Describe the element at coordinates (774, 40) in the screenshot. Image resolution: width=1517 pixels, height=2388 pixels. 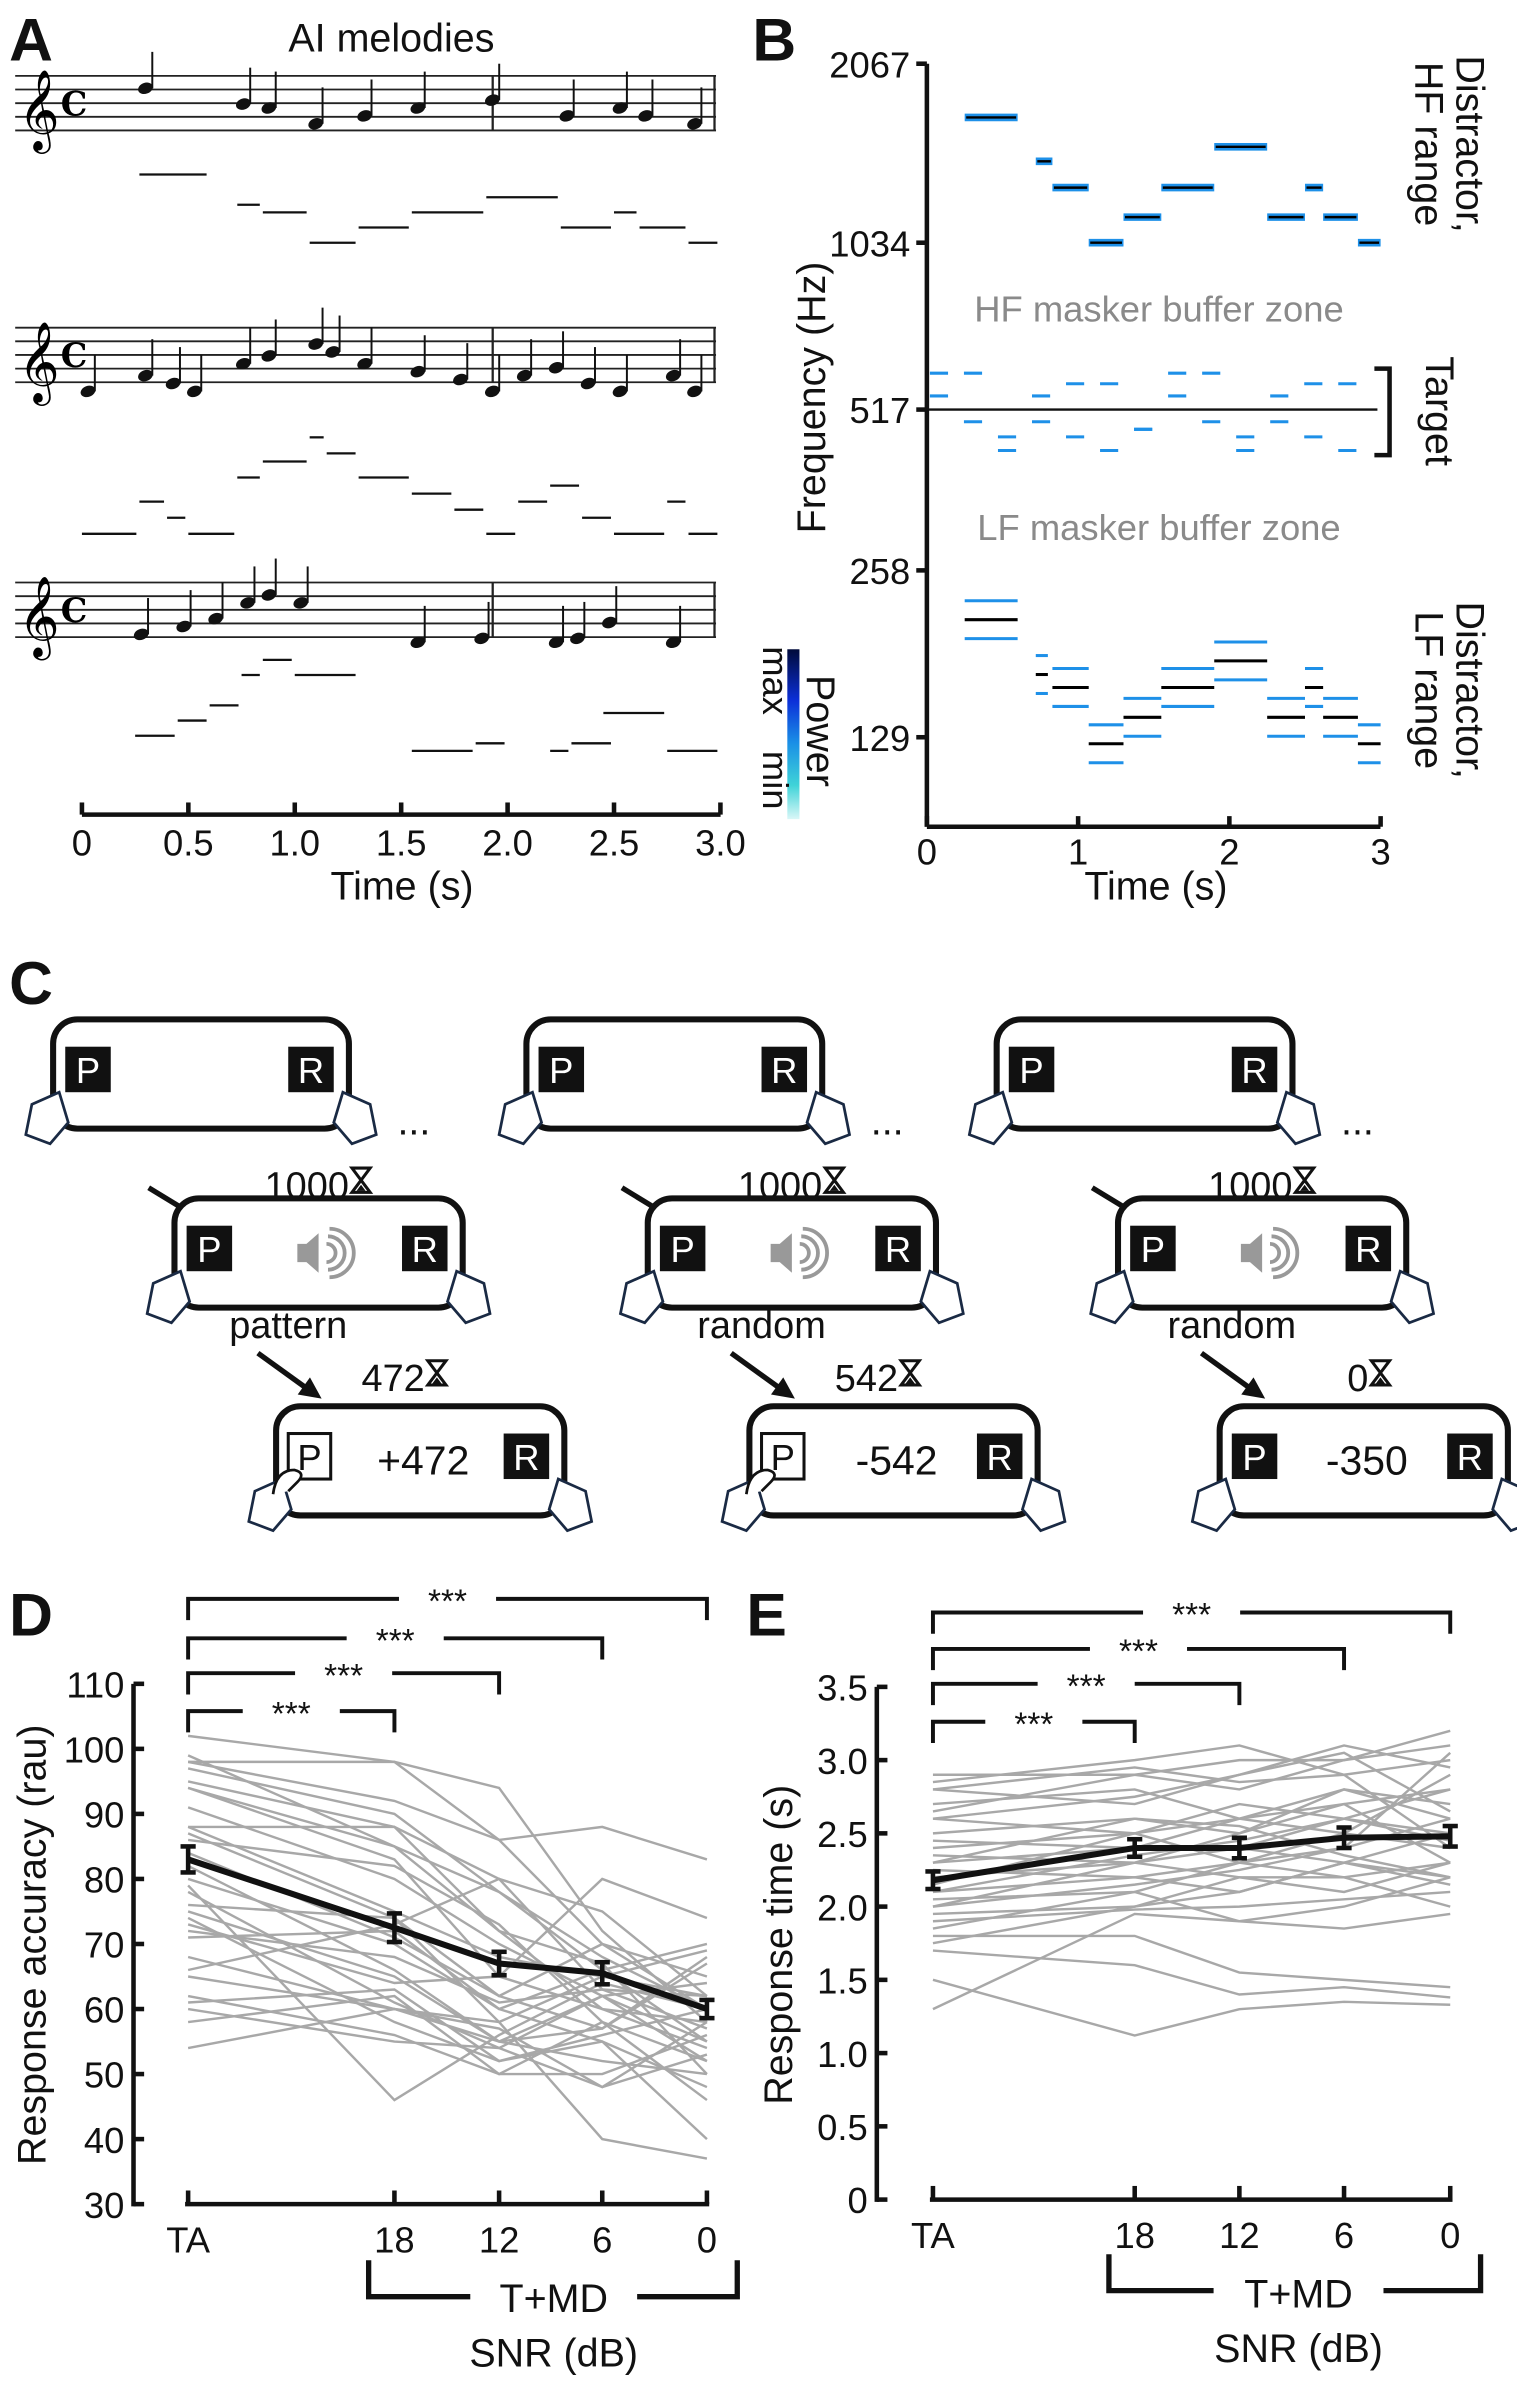
I see `panel-label-b: B` at that location.